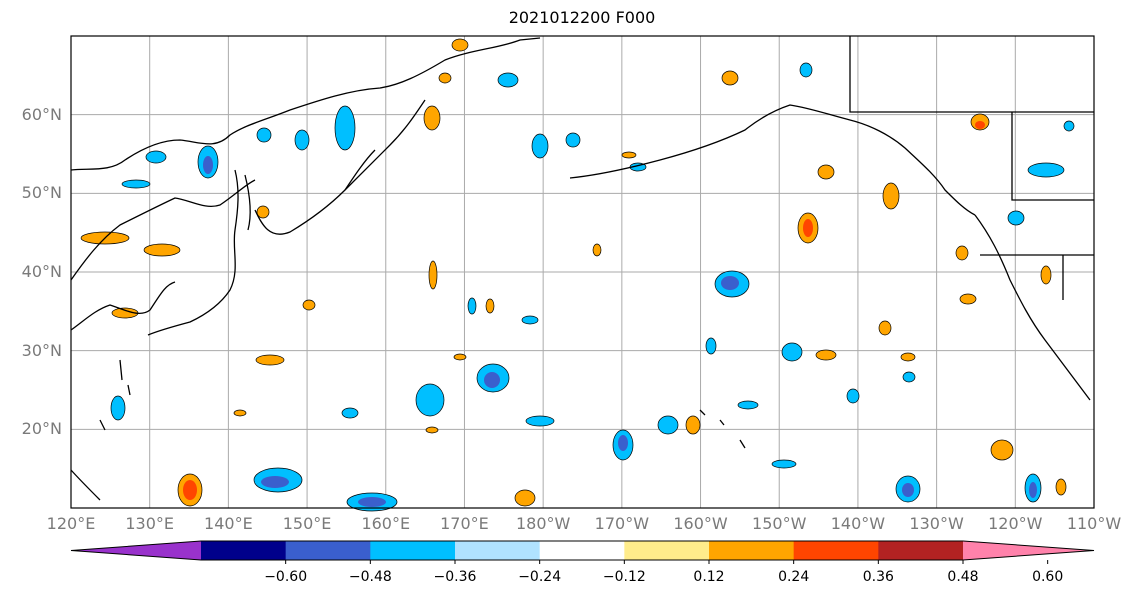  Describe the element at coordinates (41, 429) in the screenshot. I see `lat-label: 20°N` at that location.